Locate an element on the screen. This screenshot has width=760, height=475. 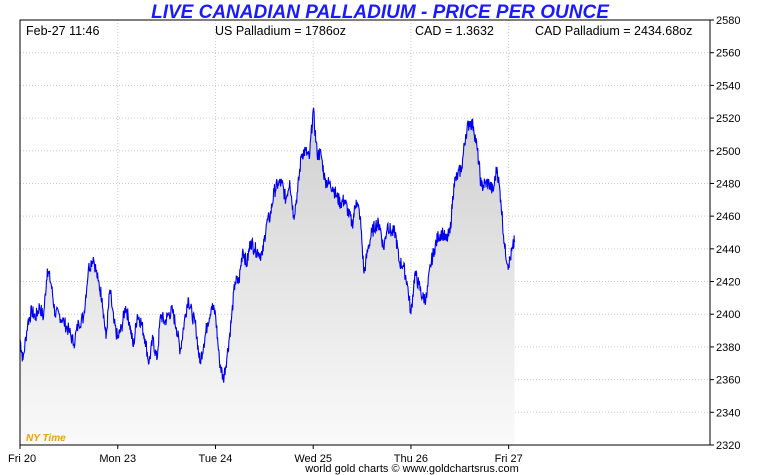
timezone-label: NY Time is located at coordinates (46, 438).